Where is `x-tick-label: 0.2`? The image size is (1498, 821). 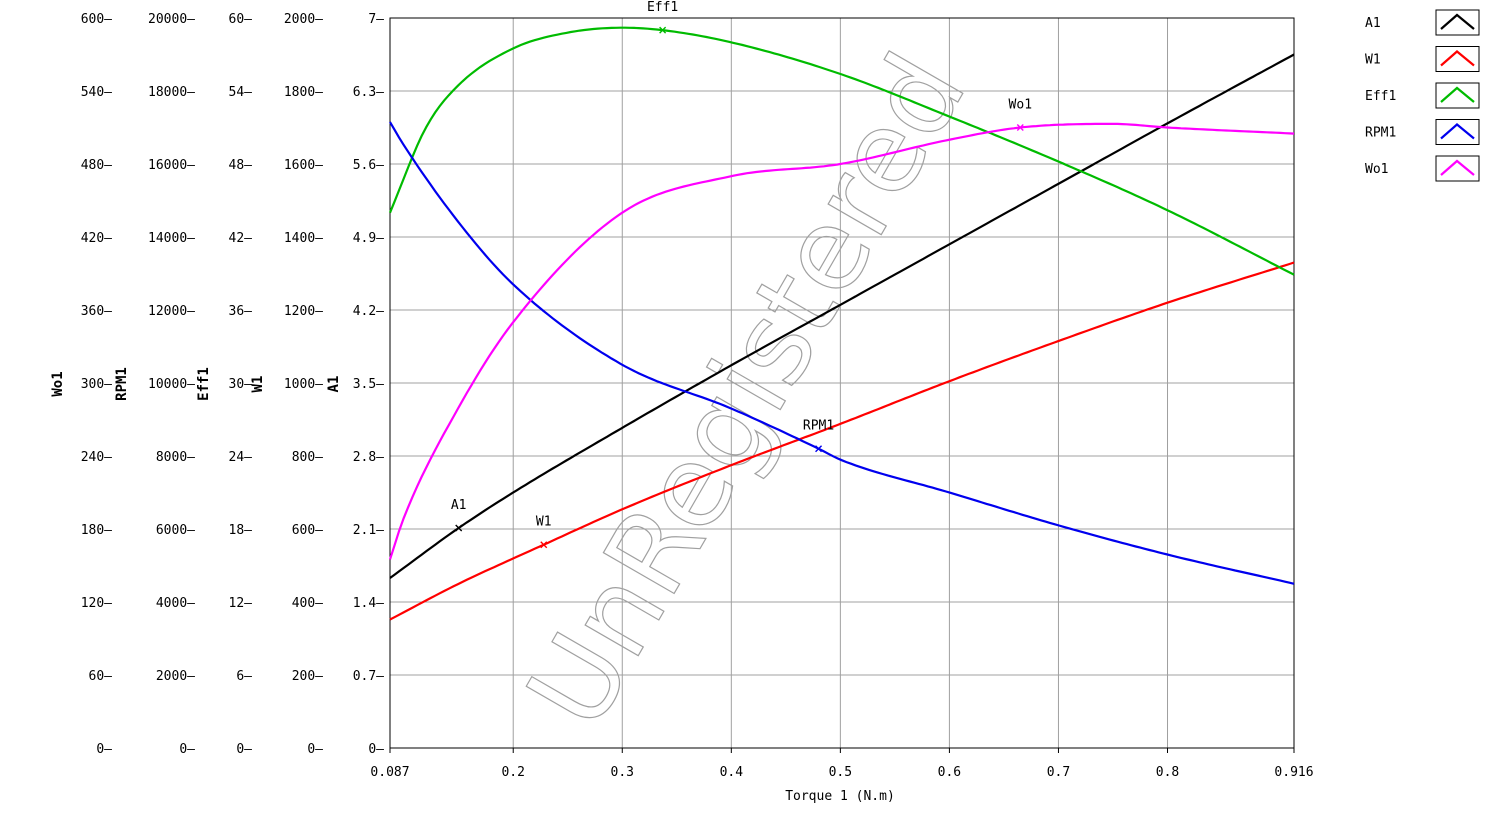
x-tick-label: 0.2 is located at coordinates (512, 772).